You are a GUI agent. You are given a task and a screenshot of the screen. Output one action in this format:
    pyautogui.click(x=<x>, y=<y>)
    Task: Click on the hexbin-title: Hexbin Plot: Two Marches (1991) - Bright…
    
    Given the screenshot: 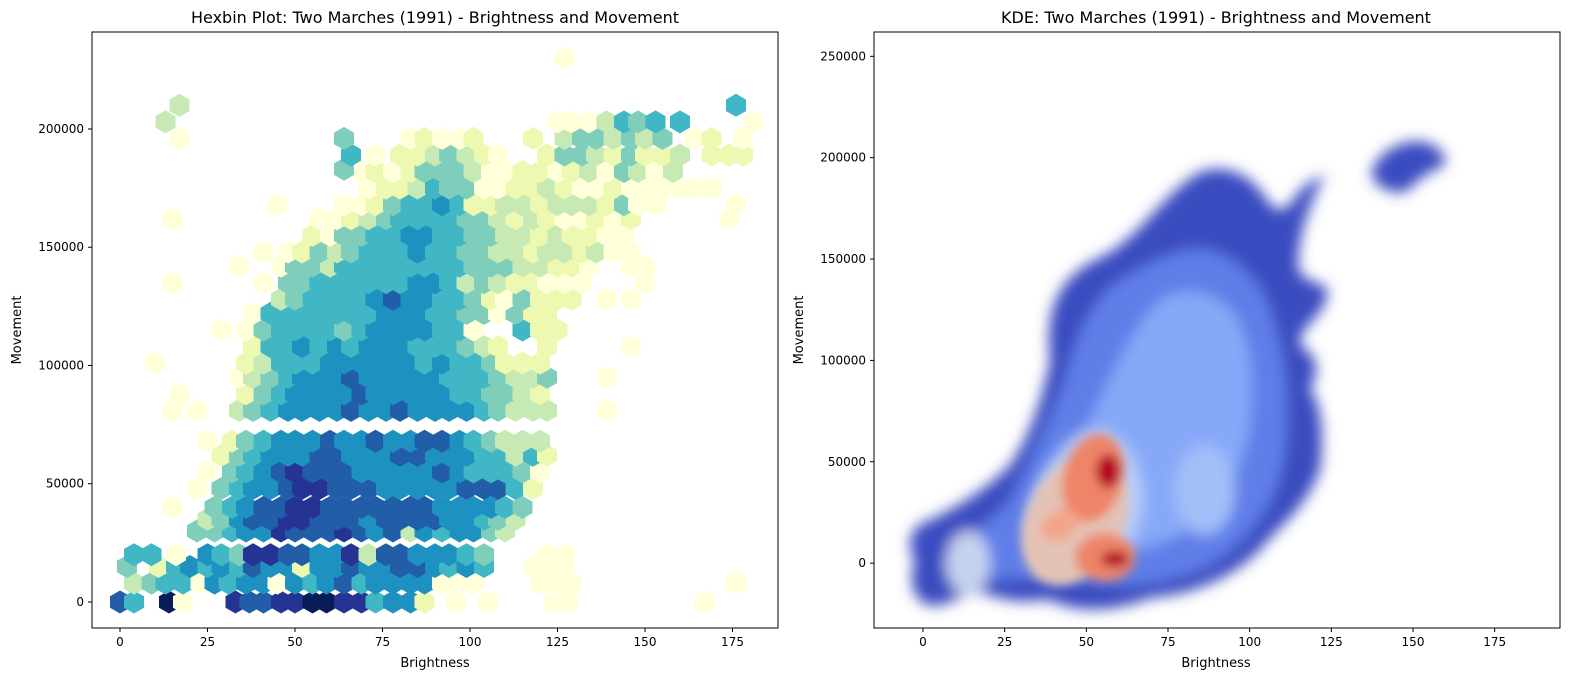 What is the action you would take?
    pyautogui.click(x=435, y=17)
    